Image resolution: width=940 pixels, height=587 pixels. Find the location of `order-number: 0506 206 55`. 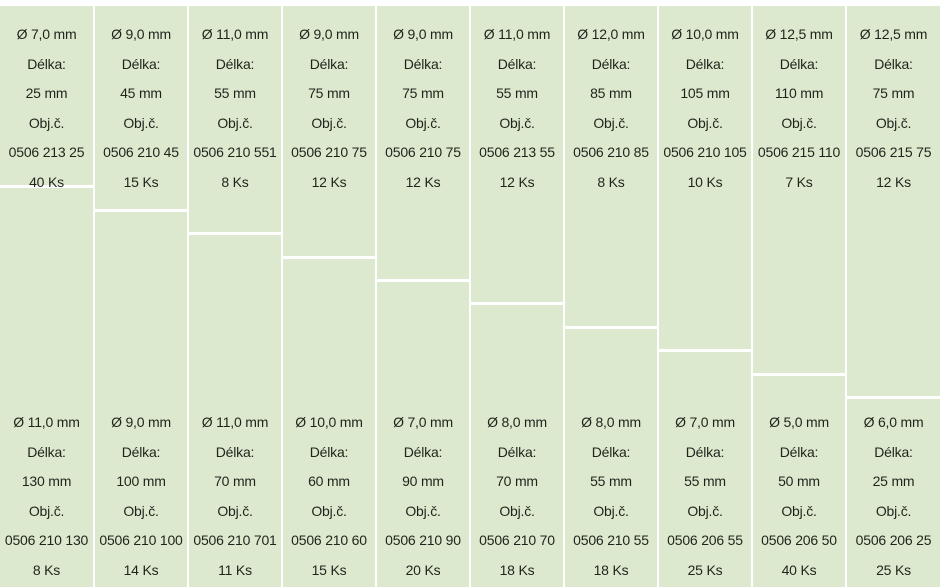

order-number: 0506 206 55 is located at coordinates (705, 540).